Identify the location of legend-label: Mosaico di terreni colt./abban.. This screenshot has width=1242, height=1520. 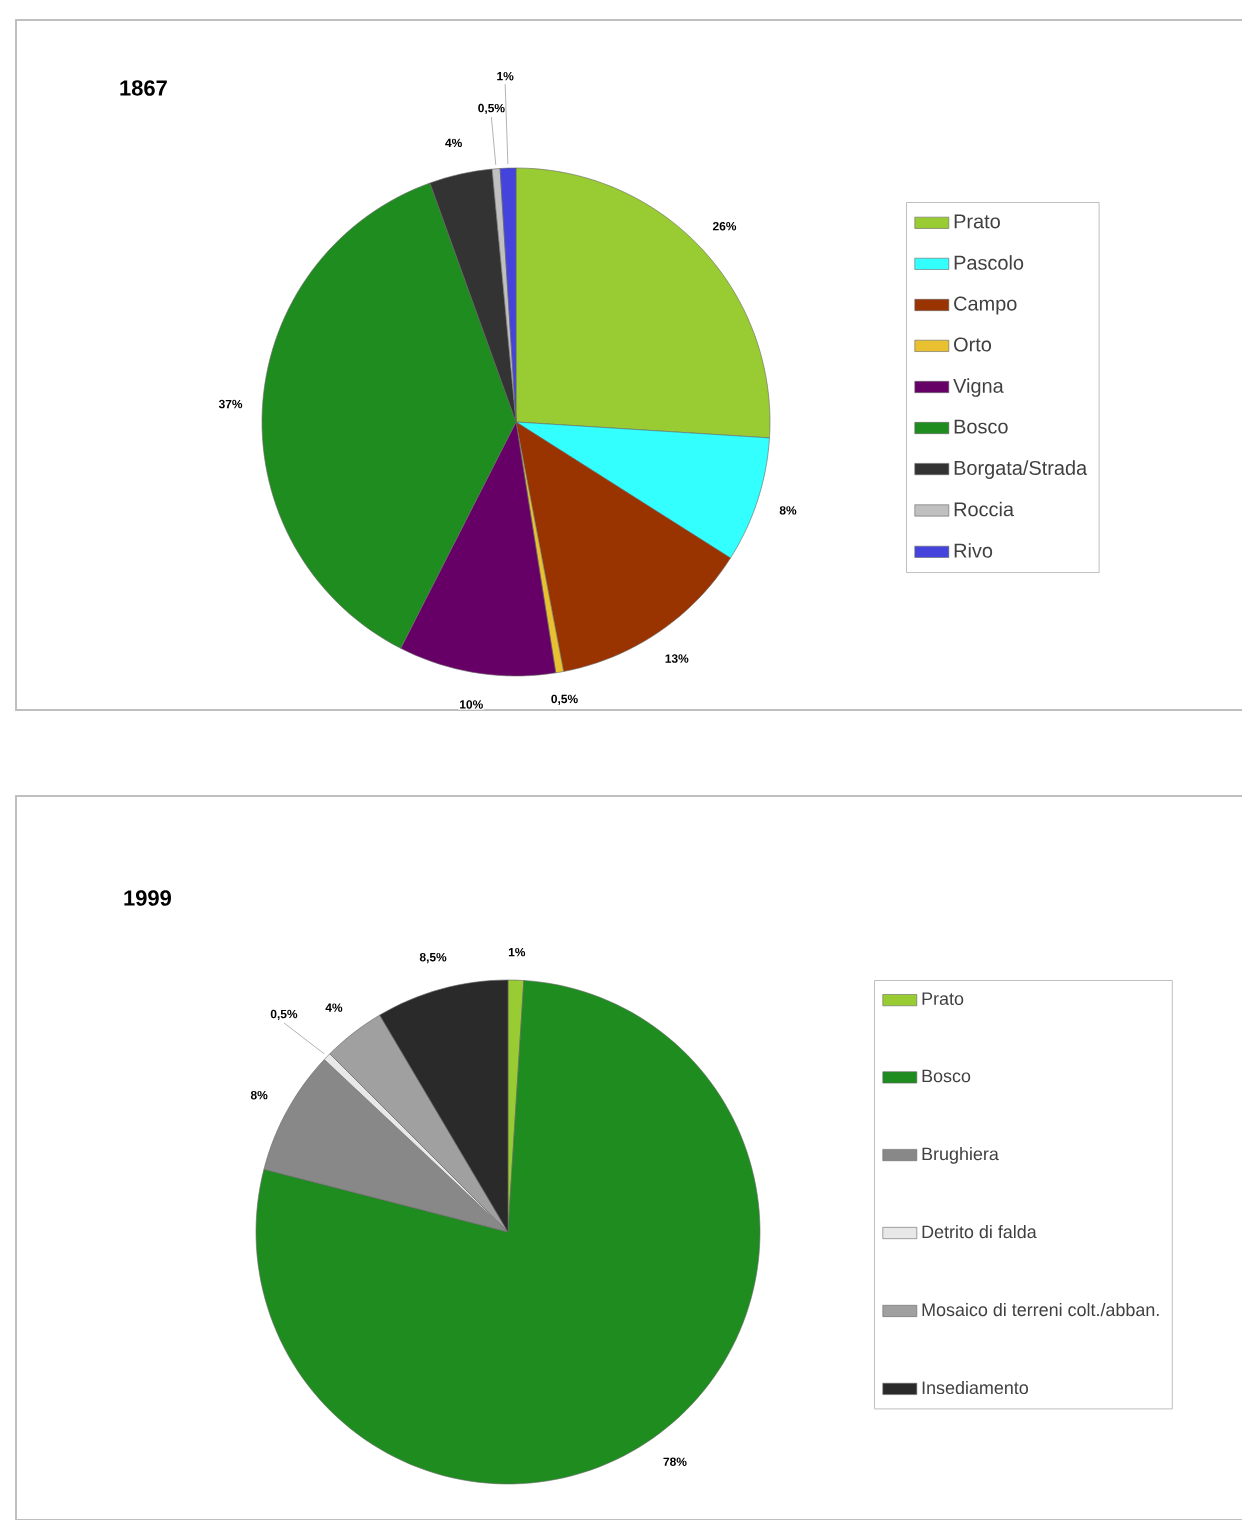
(1040, 1309).